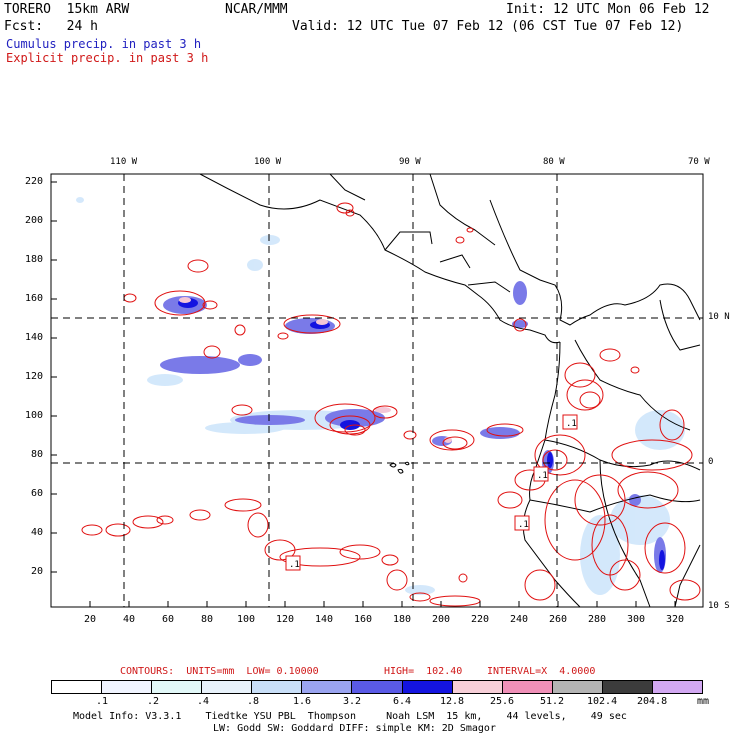 The image size is (740, 740). What do you see at coordinates (203, 701) in the screenshot?
I see `colorbar-level: .4` at bounding box center [203, 701].